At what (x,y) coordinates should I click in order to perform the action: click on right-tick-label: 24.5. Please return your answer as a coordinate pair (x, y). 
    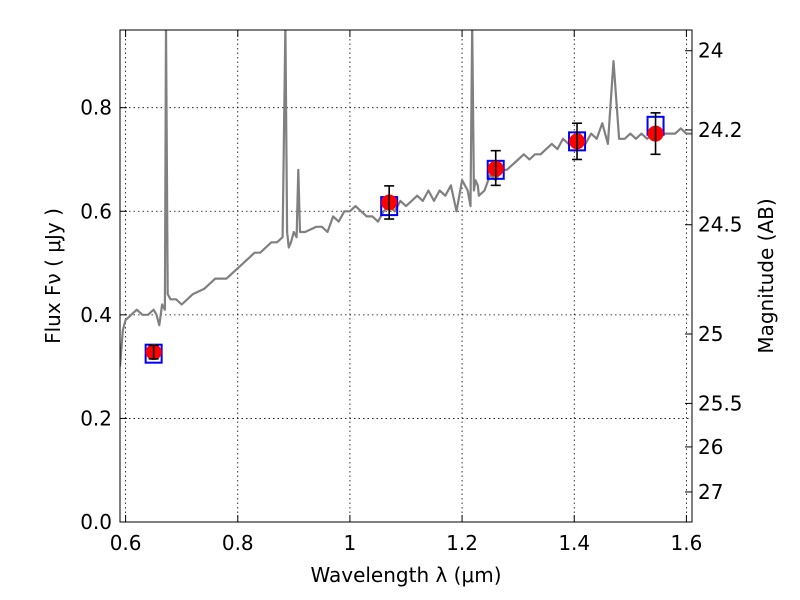
    Looking at the image, I should click on (720, 225).